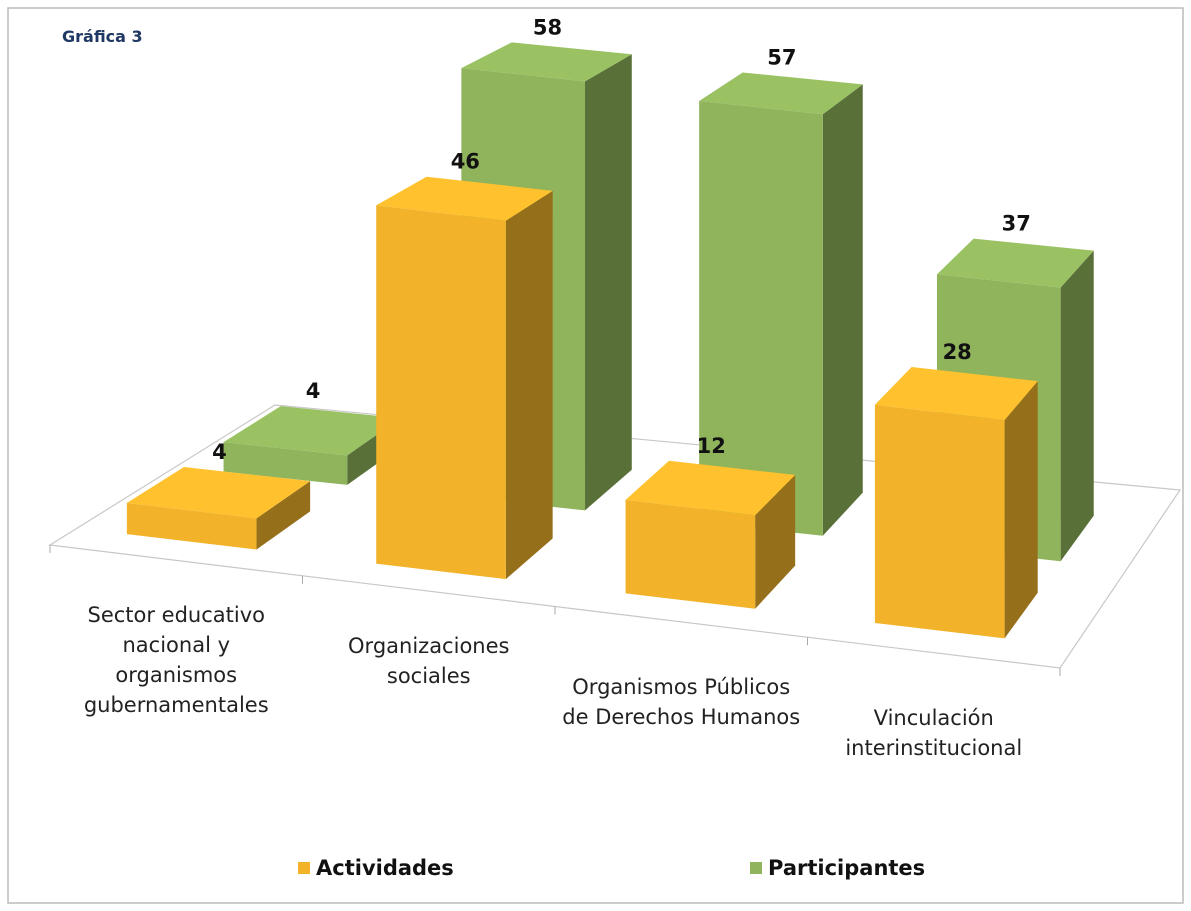  I want to click on value-label: 58, so click(547, 27).